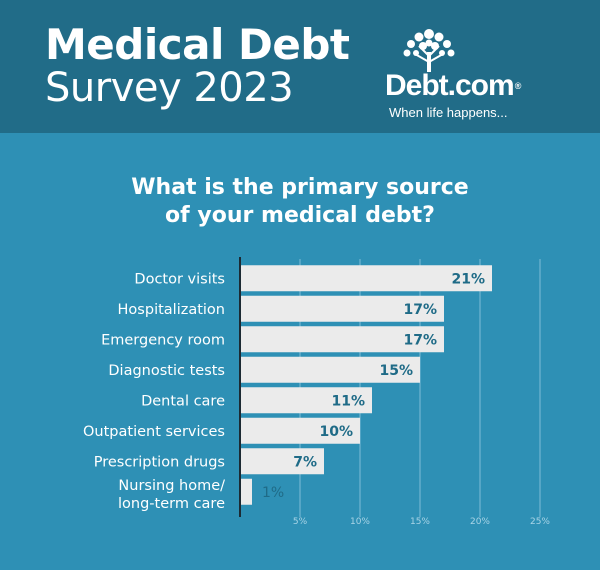 This screenshot has height=570, width=600. I want to click on question-line2: of your medical debt?, so click(300, 215).